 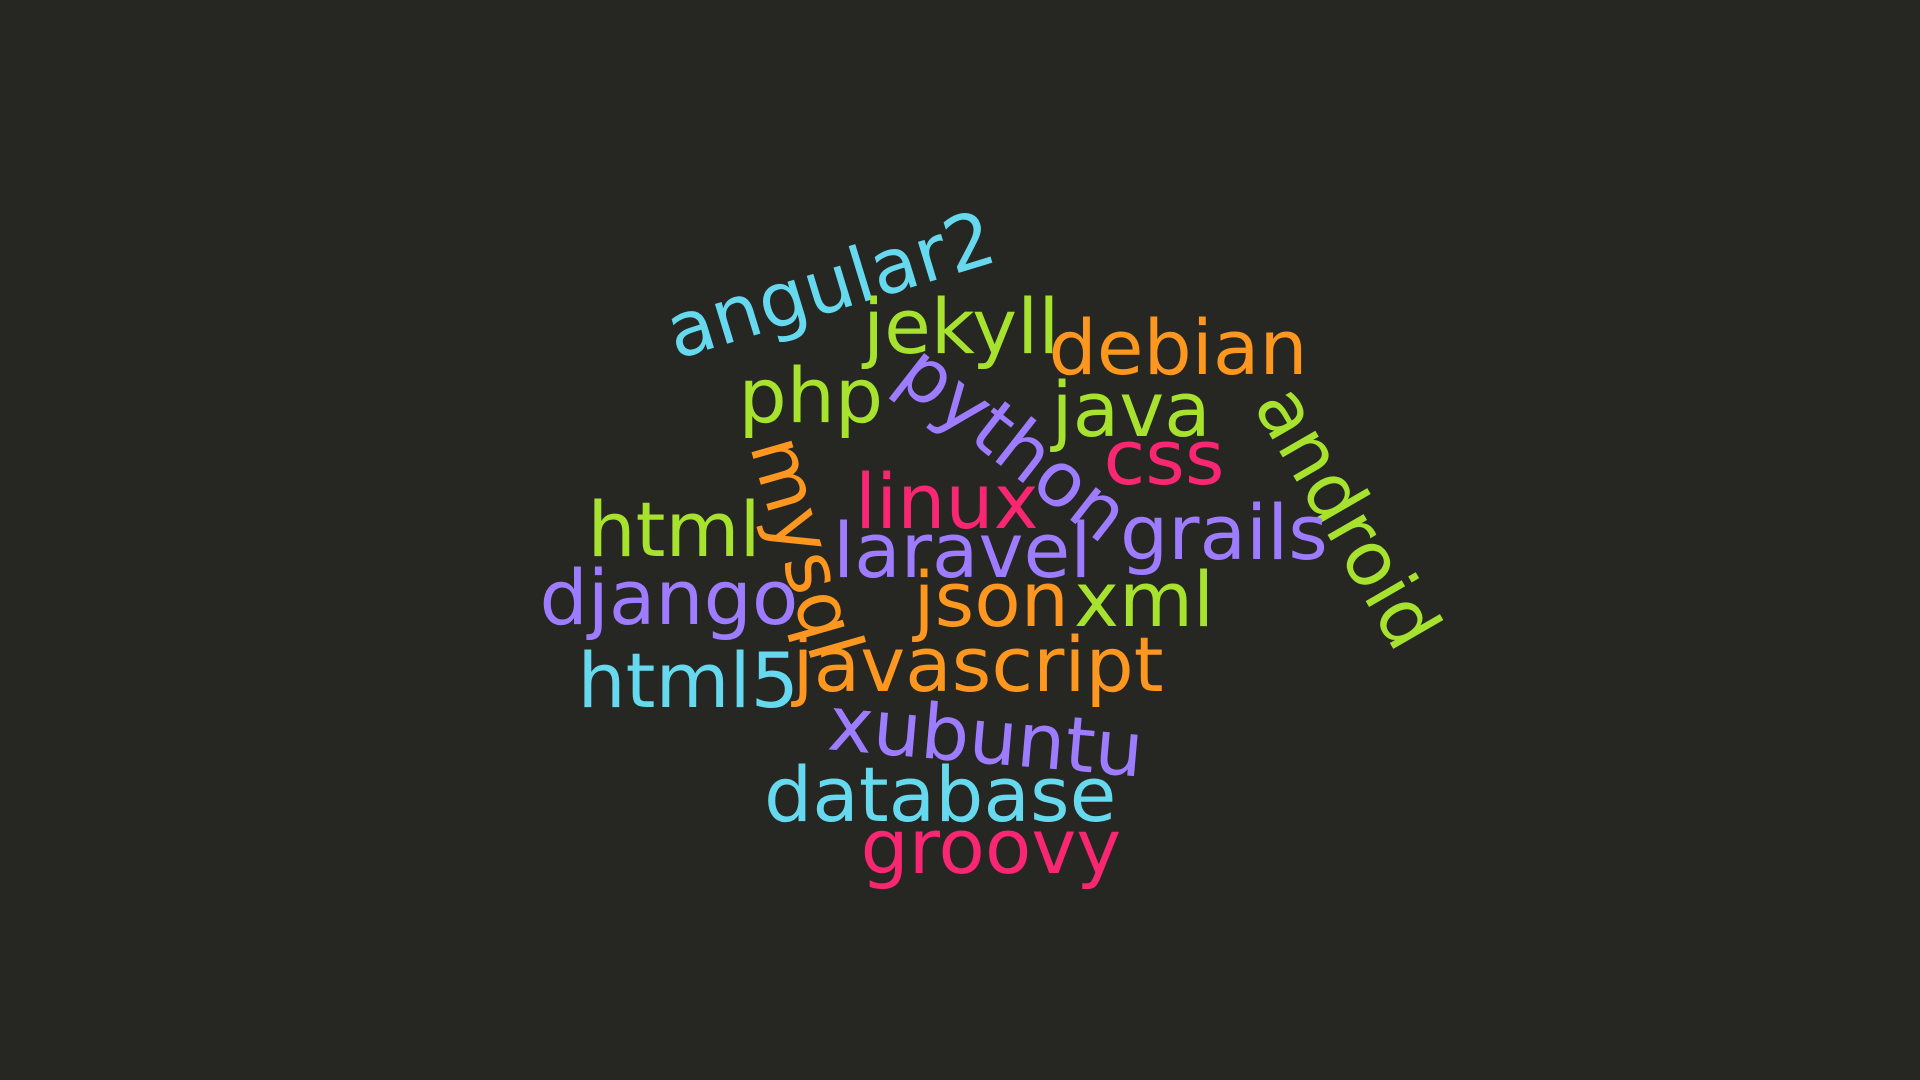 What do you see at coordinates (1224, 532) in the screenshot?
I see `word-grails: grails` at bounding box center [1224, 532].